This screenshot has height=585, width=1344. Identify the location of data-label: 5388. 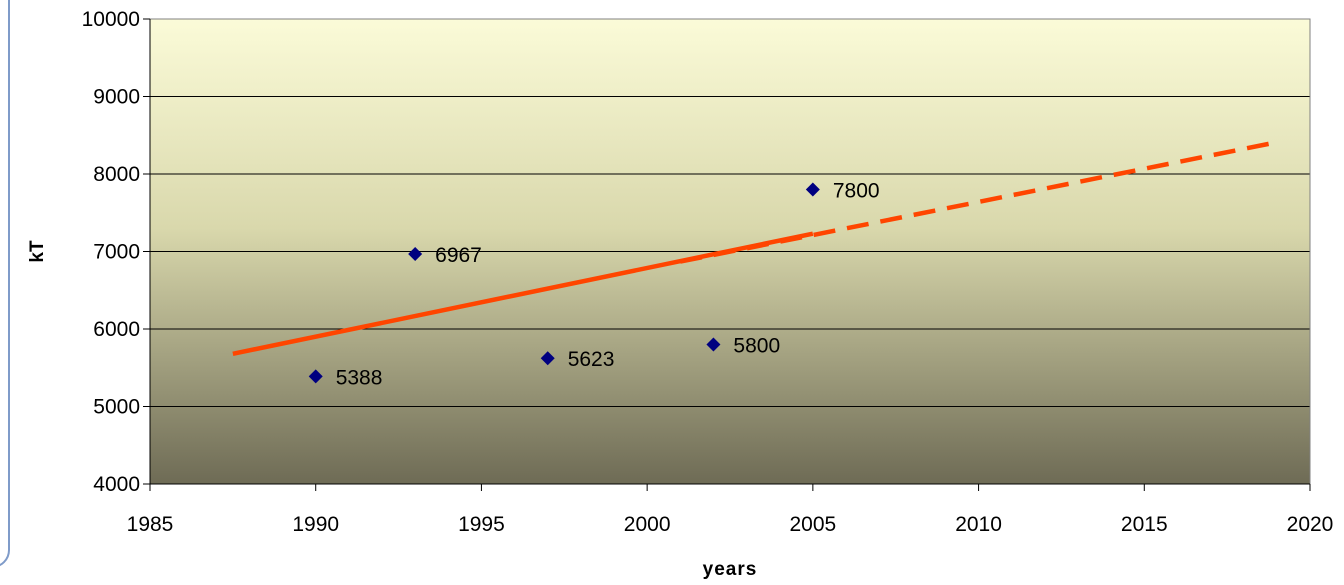
(359, 377).